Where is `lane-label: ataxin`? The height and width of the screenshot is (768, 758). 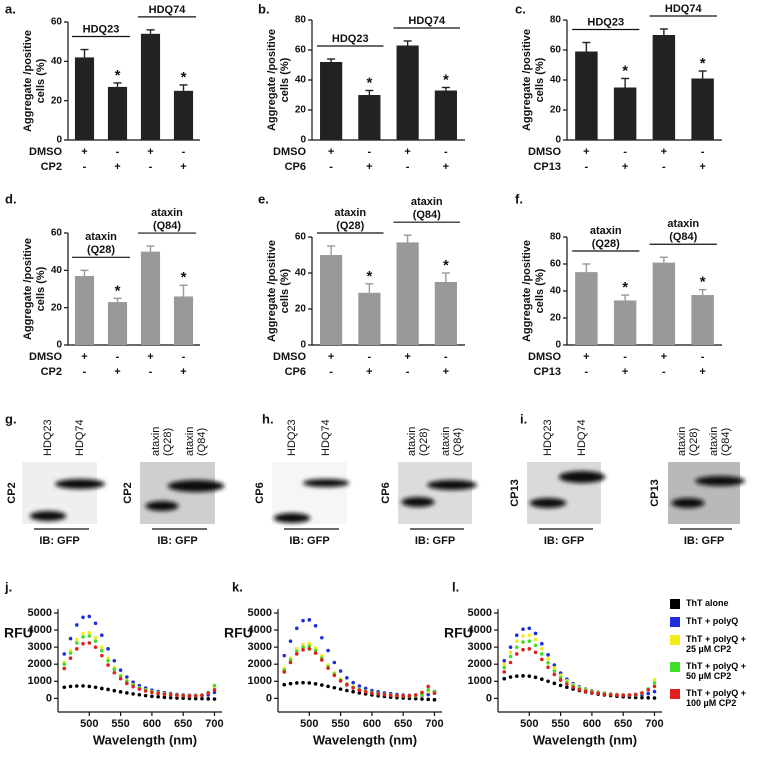
lane-label: ataxin is located at coordinates (446, 441).